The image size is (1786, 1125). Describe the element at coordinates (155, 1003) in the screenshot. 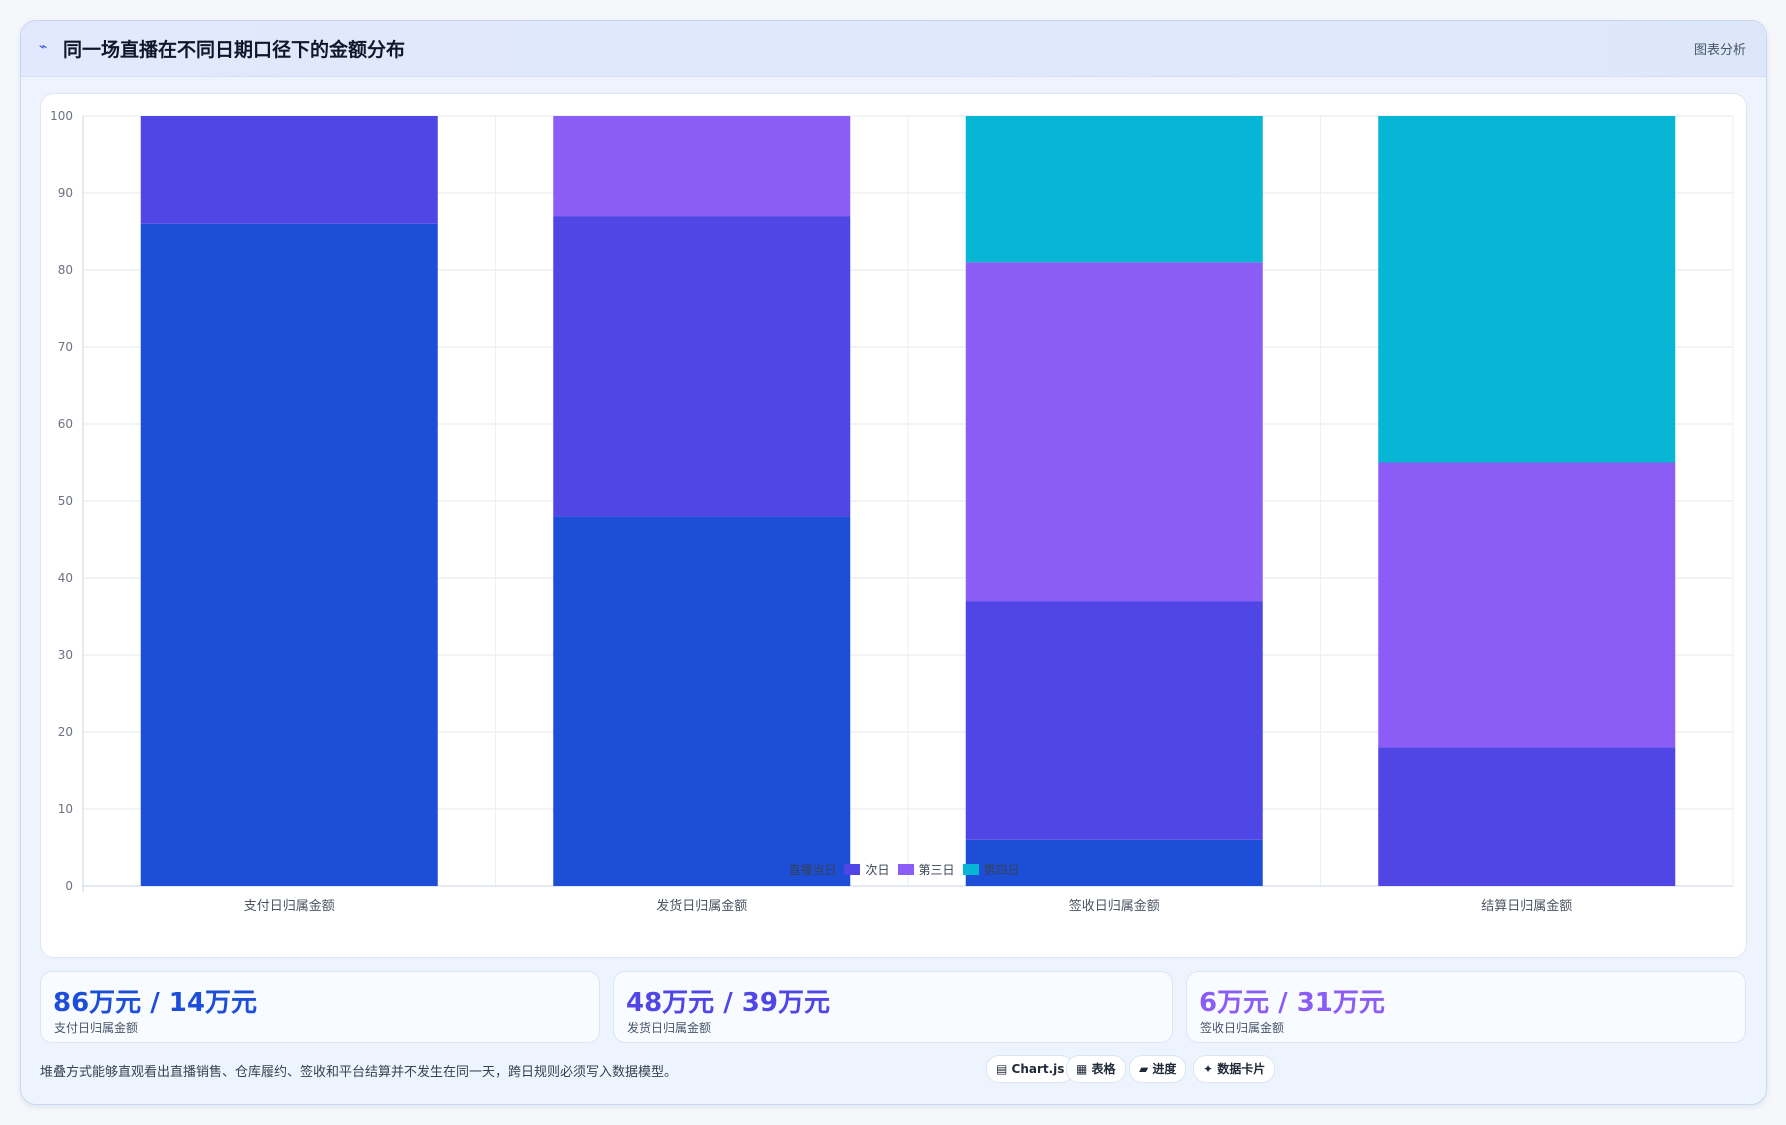

I see `stat-value: 86万元 / 14万元` at that location.